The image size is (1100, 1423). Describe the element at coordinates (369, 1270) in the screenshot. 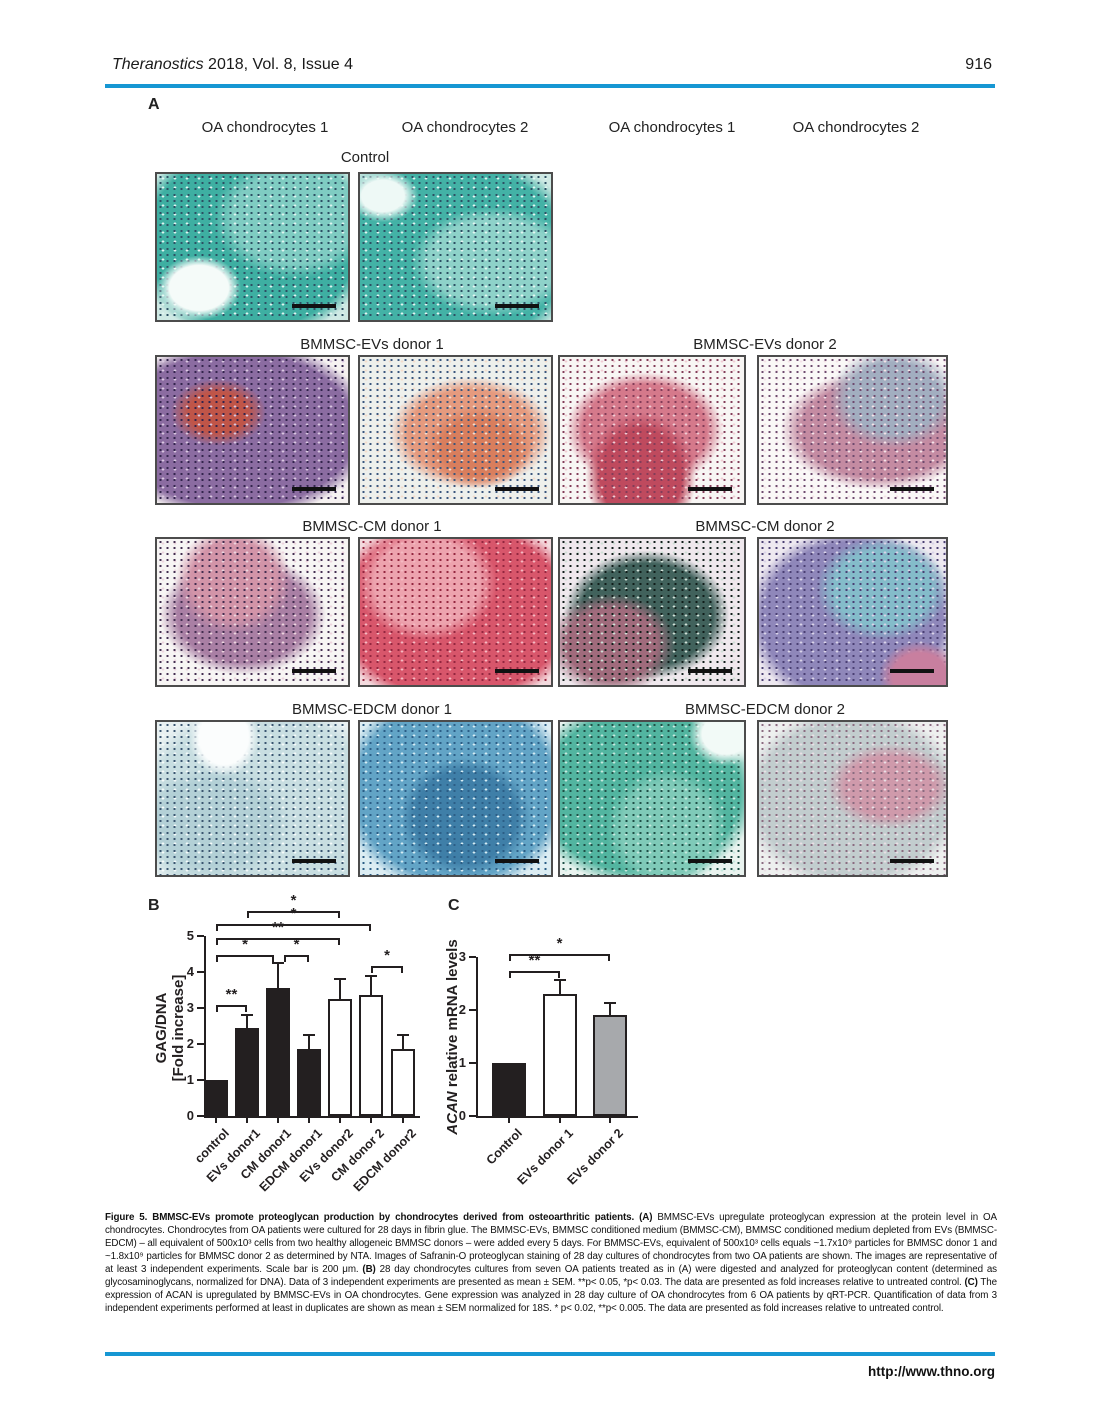

I see `caption-segment: (B)` at that location.